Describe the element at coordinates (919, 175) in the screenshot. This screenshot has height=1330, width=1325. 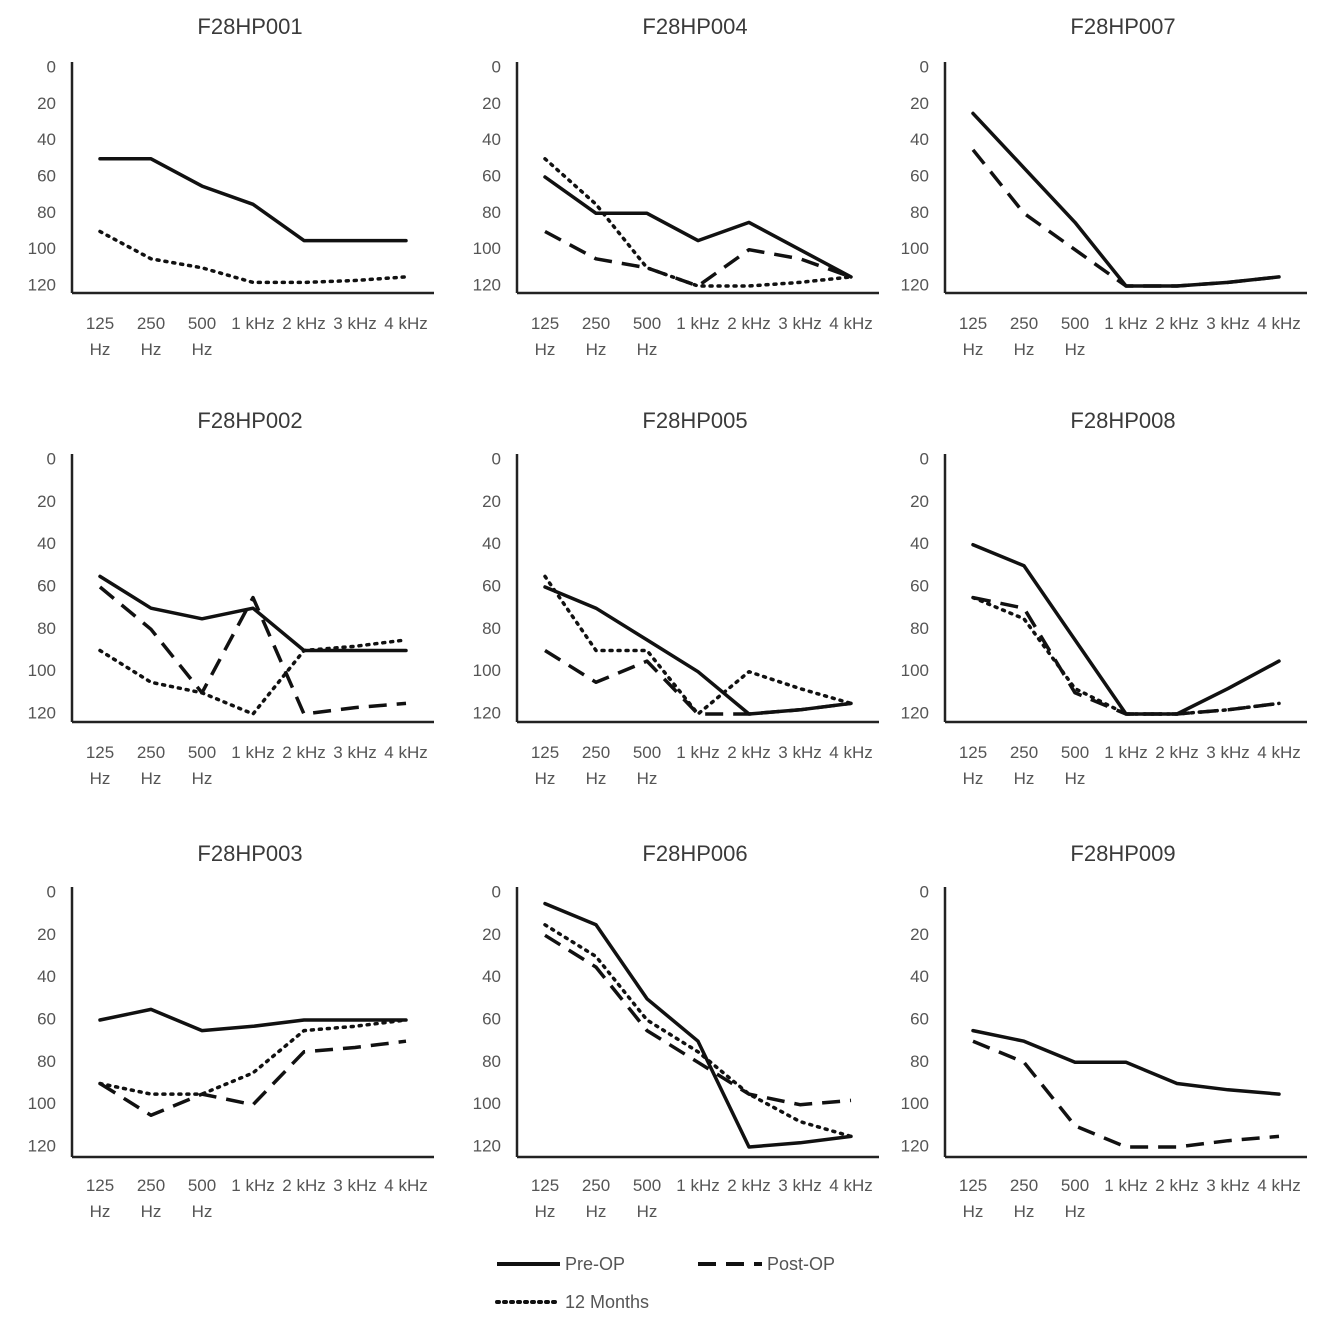
I see `y-tick-label: 60` at that location.